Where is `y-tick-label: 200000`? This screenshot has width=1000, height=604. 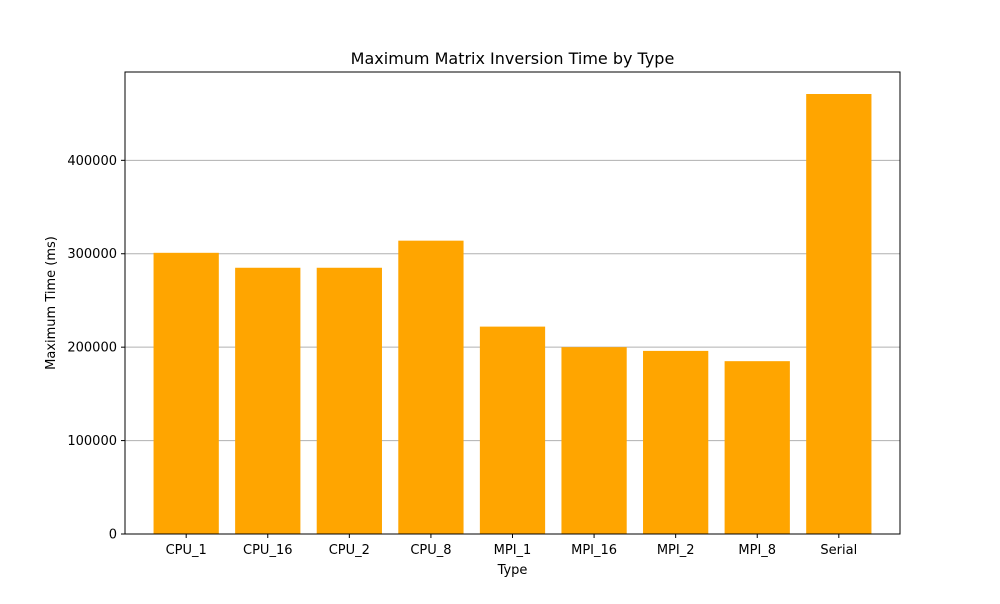 y-tick-label: 200000 is located at coordinates (92, 348).